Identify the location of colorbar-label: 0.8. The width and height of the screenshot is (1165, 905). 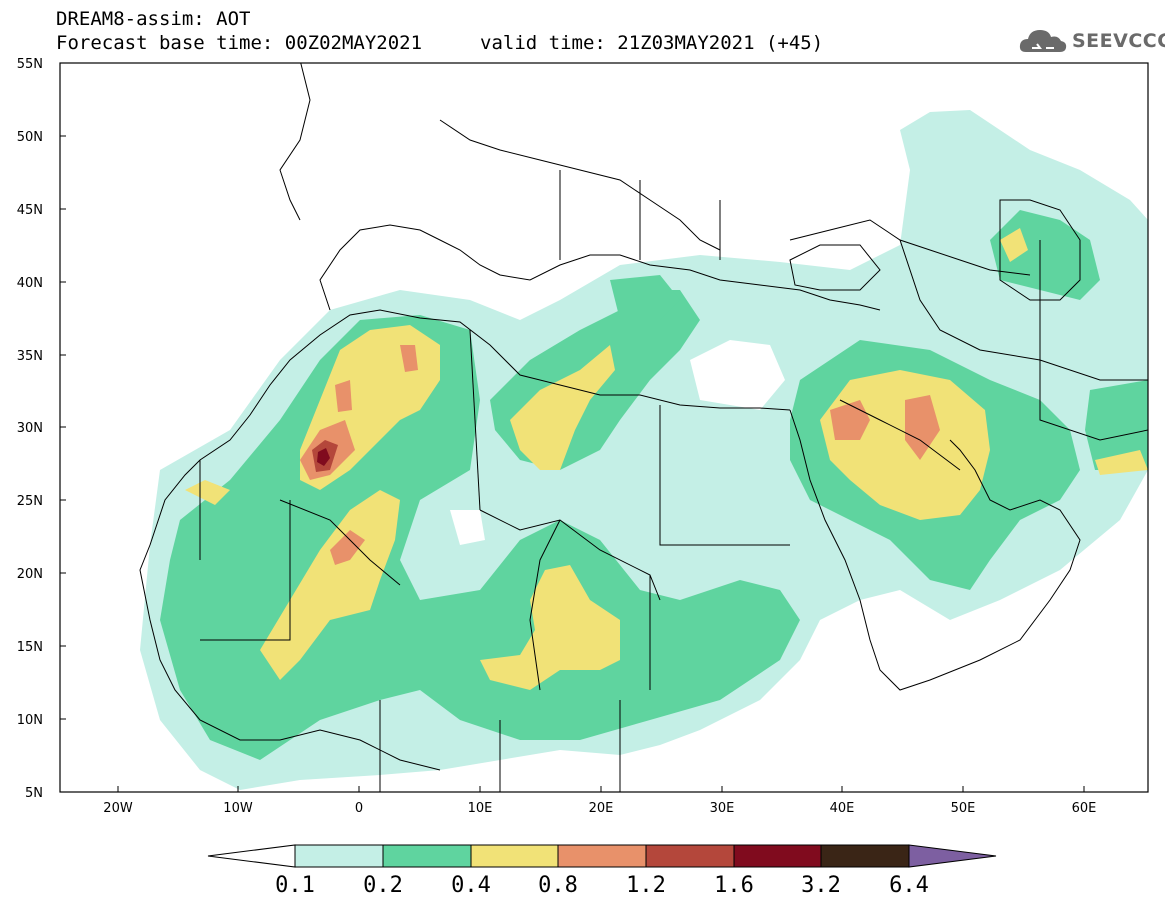
(558, 885).